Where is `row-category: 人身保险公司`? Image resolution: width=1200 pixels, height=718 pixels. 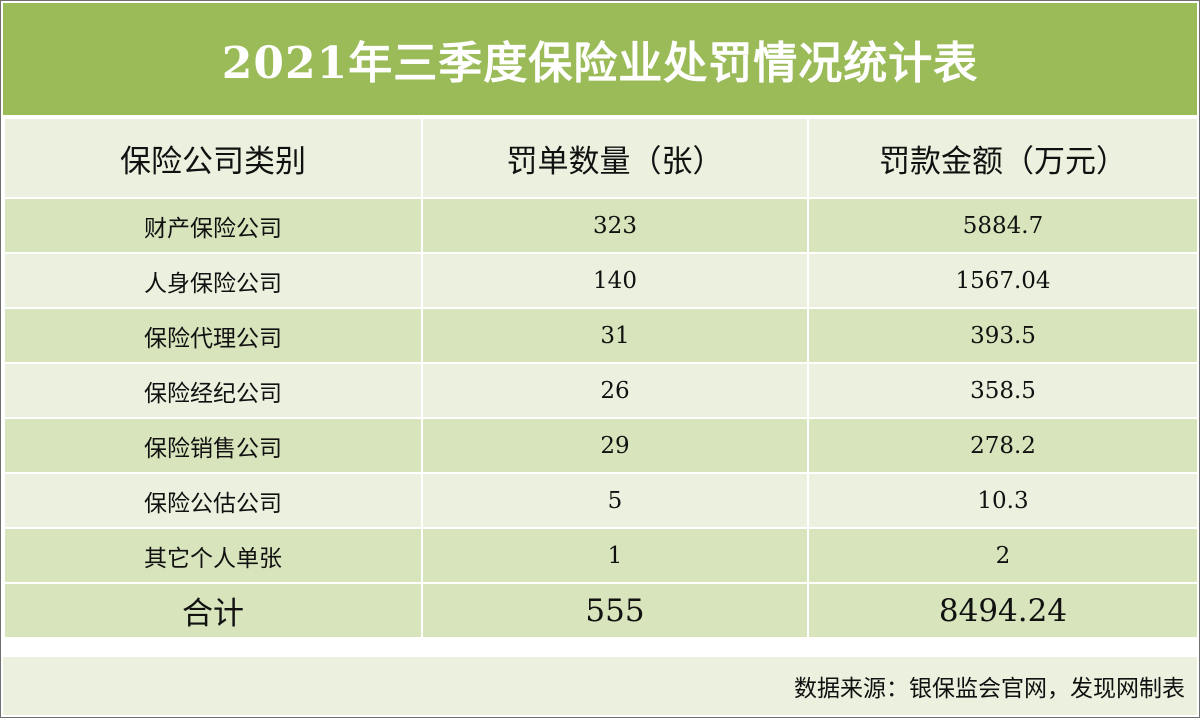
row-category: 人身保险公司 is located at coordinates (213, 280).